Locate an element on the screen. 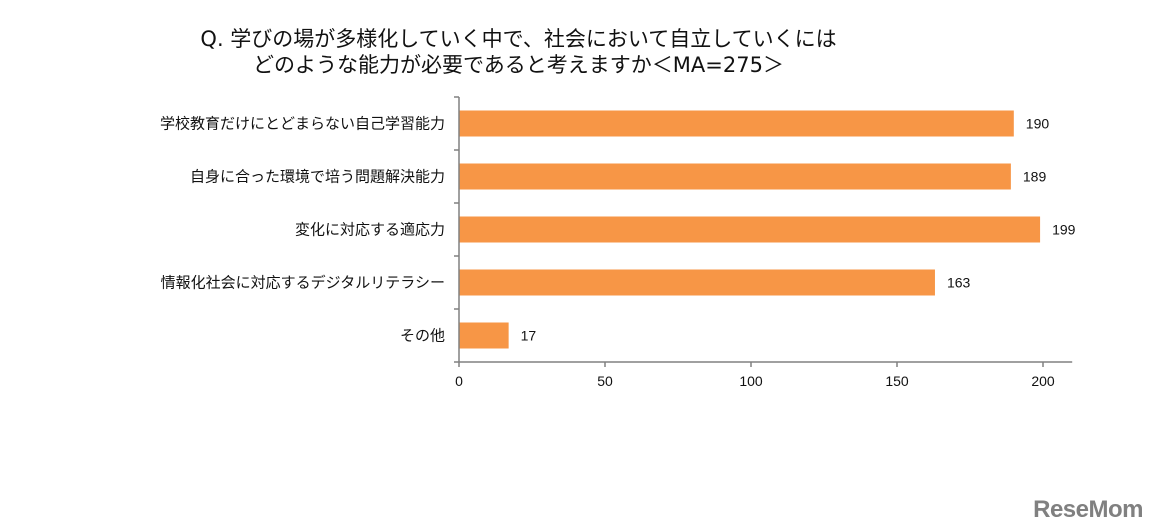 This screenshot has height=530, width=1157. chart-title-line-1: Q. 学びの場が多様化していく中で、社会において自立していくには is located at coordinates (518, 39).